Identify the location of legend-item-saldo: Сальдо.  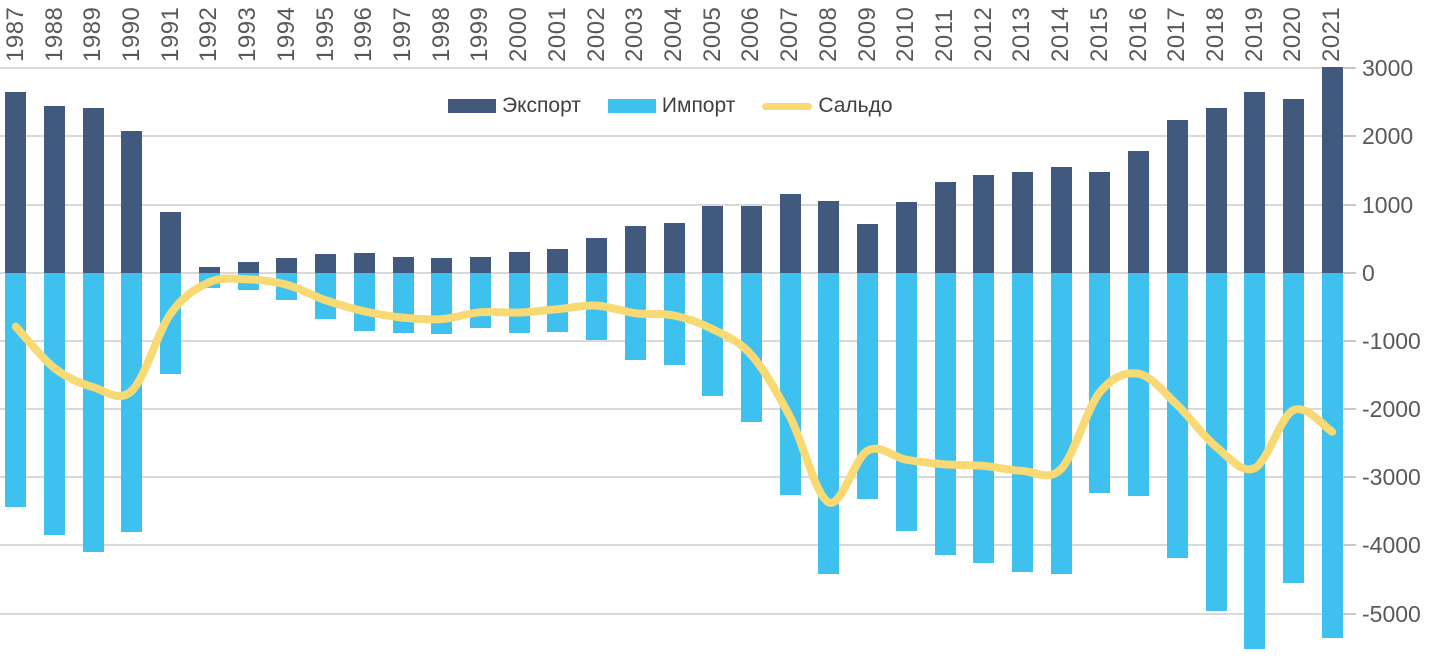
(827, 106).